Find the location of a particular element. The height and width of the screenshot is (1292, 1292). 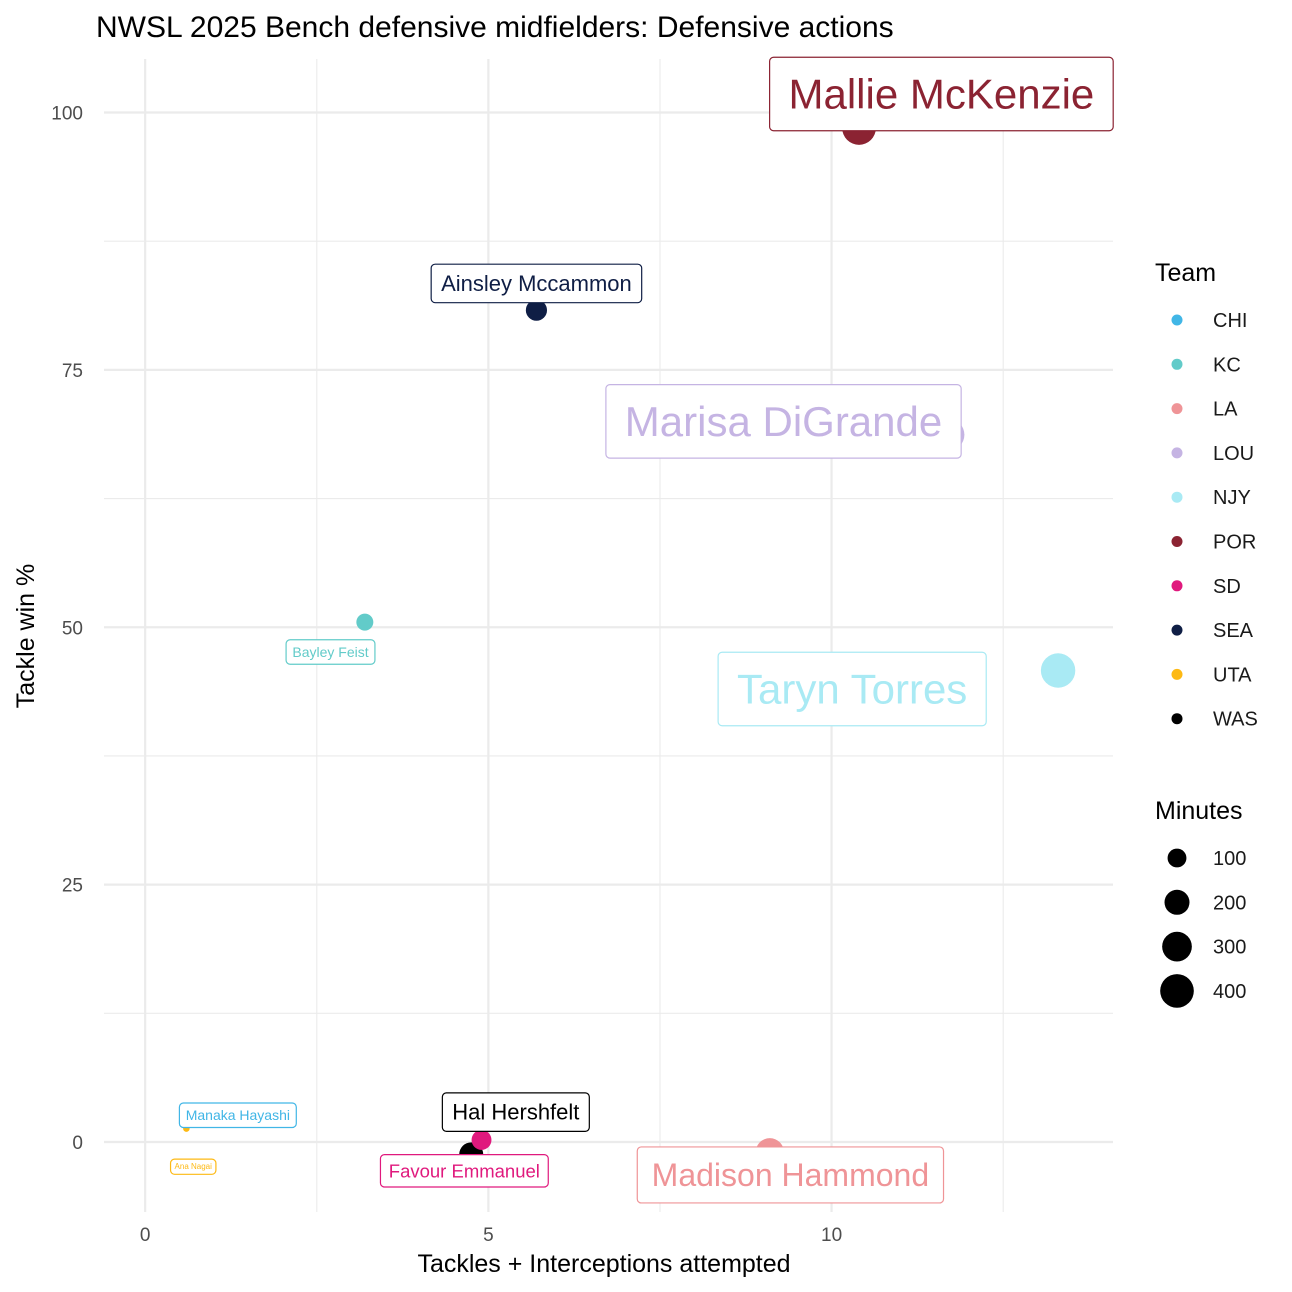

point-label: Ainsley Mccammon is located at coordinates (536, 283).